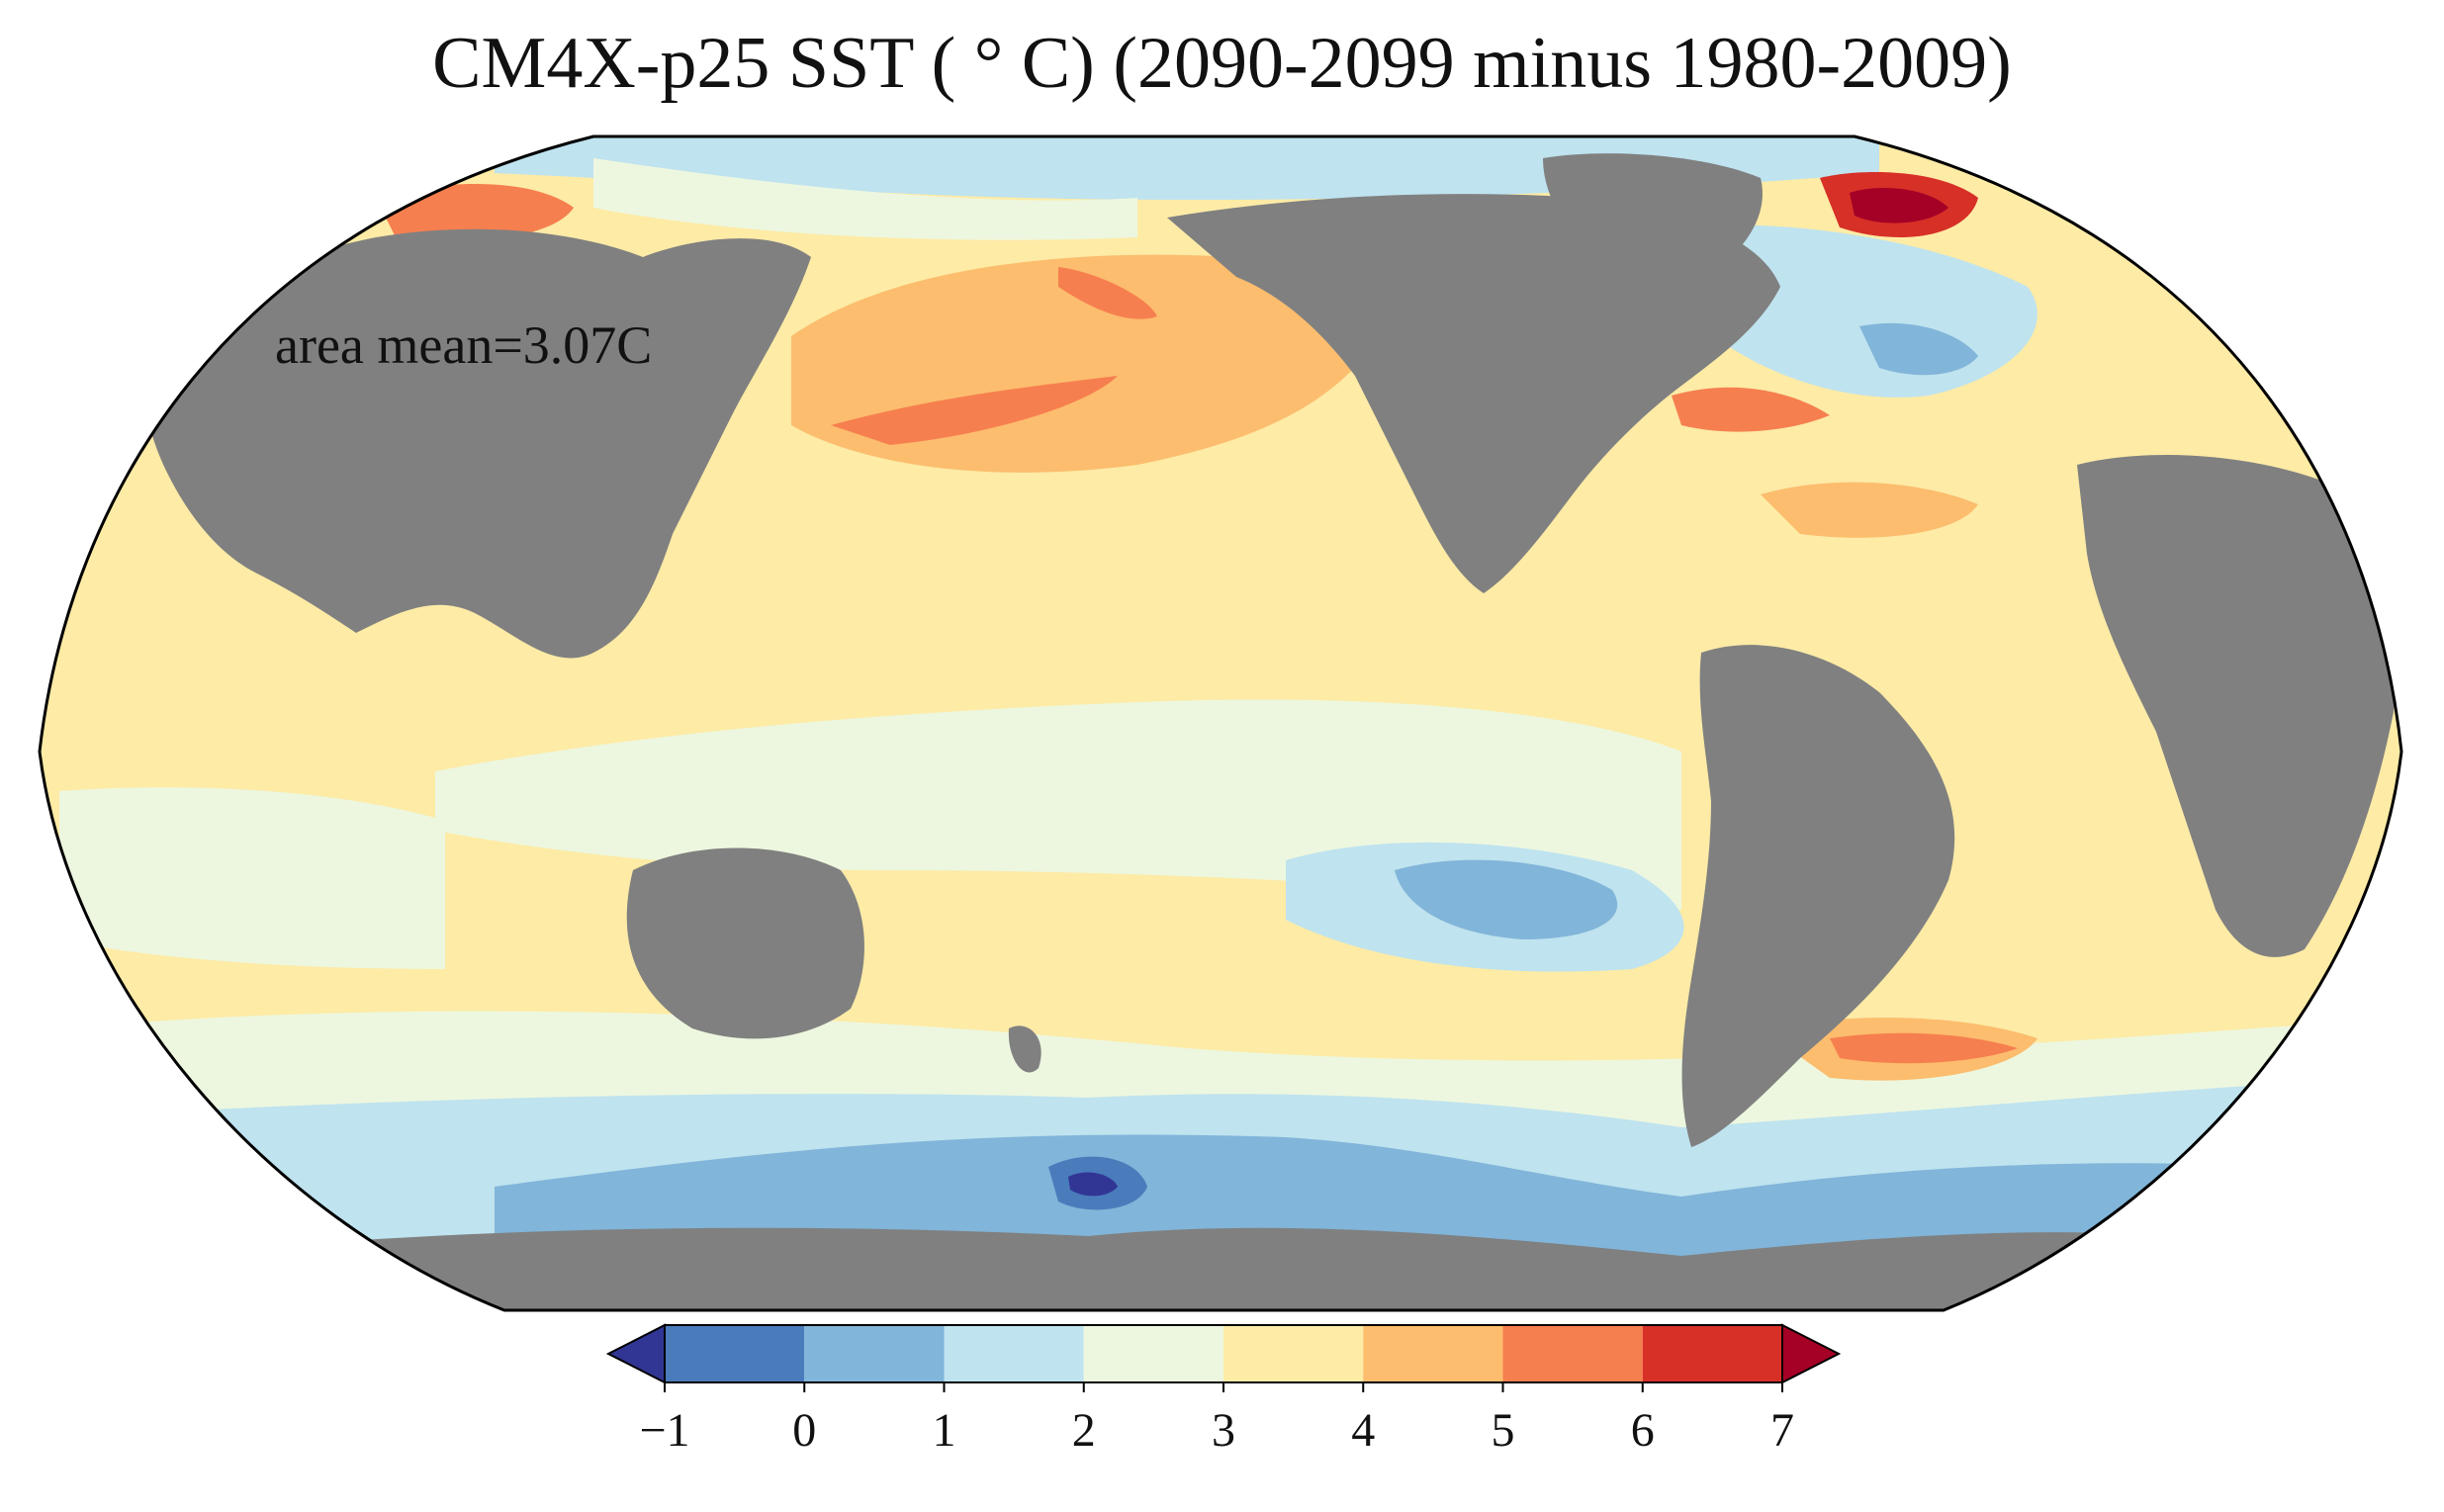  What do you see at coordinates (745, 943) in the screenshot?
I see `australia-land` at bounding box center [745, 943].